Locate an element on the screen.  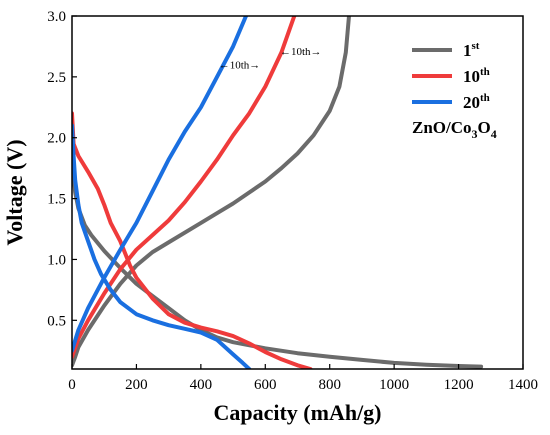
x-axis-title: Capacity (mAh/g) is located at coordinates (297, 412).